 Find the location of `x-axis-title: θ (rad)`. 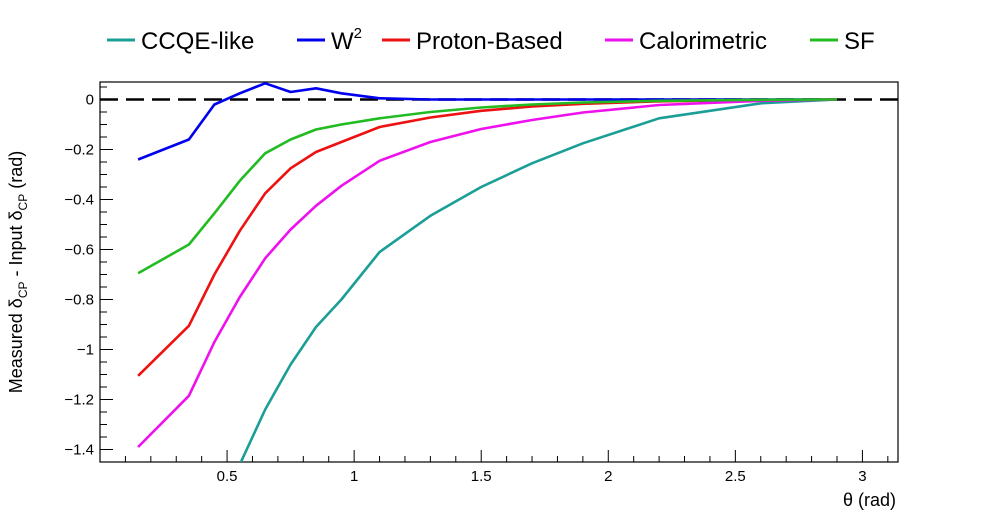

x-axis-title: θ (rad) is located at coordinates (869, 500).